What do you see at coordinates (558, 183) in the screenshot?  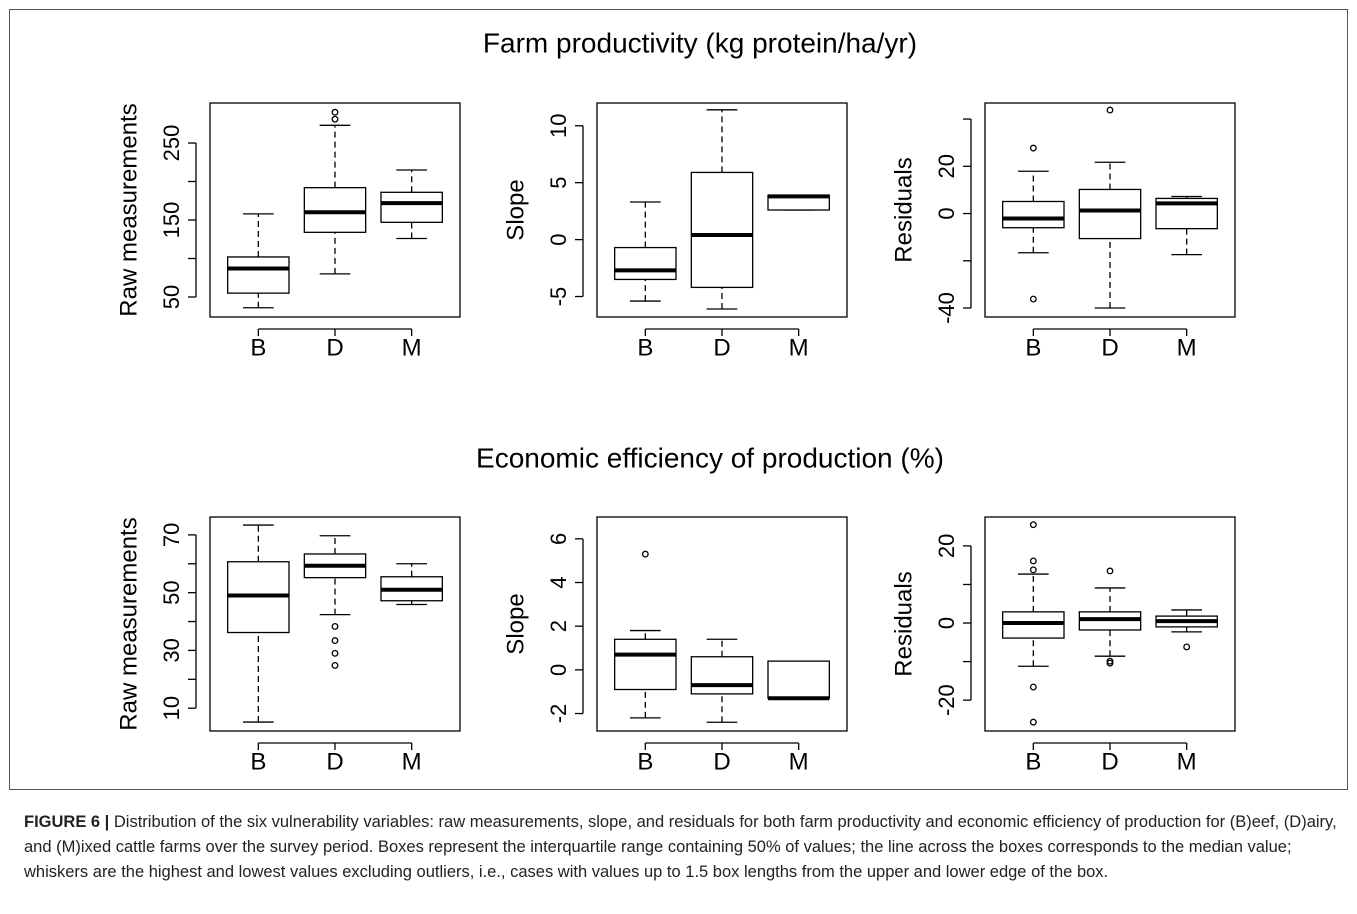 I see `y-tick-label: 5` at bounding box center [558, 183].